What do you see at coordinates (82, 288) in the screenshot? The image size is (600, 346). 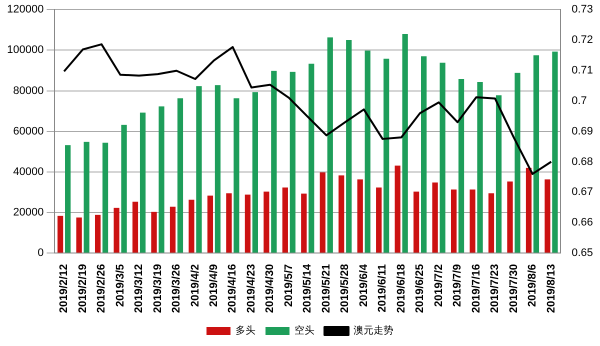 I see `x-tick-label: 2019/2/19` at bounding box center [82, 288].